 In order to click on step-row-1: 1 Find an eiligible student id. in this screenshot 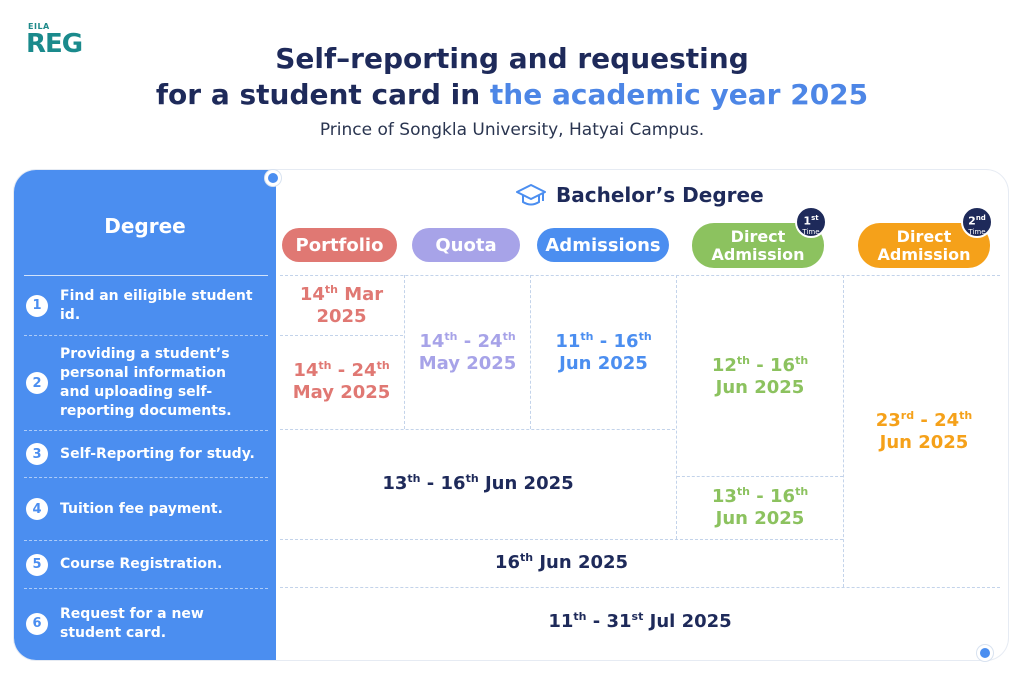, I will do `click(146, 305)`.